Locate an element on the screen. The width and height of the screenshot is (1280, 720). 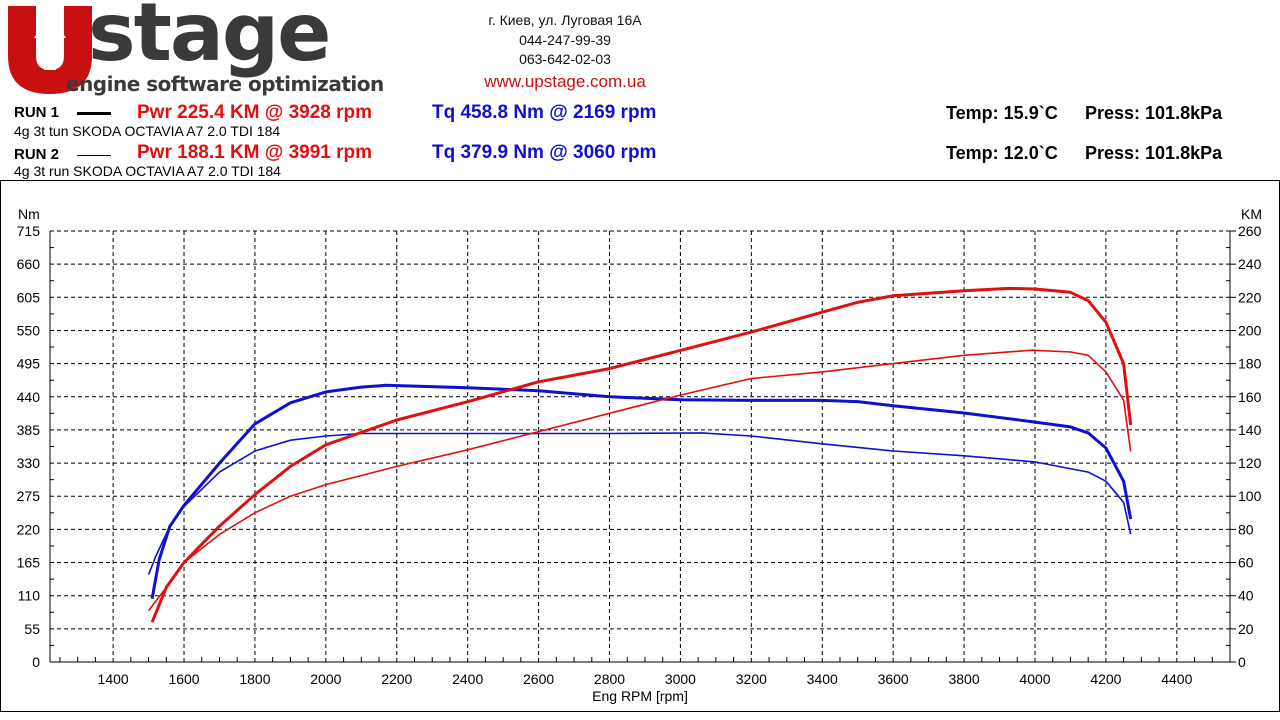
x-tick-label: 2400 is located at coordinates (467, 679).